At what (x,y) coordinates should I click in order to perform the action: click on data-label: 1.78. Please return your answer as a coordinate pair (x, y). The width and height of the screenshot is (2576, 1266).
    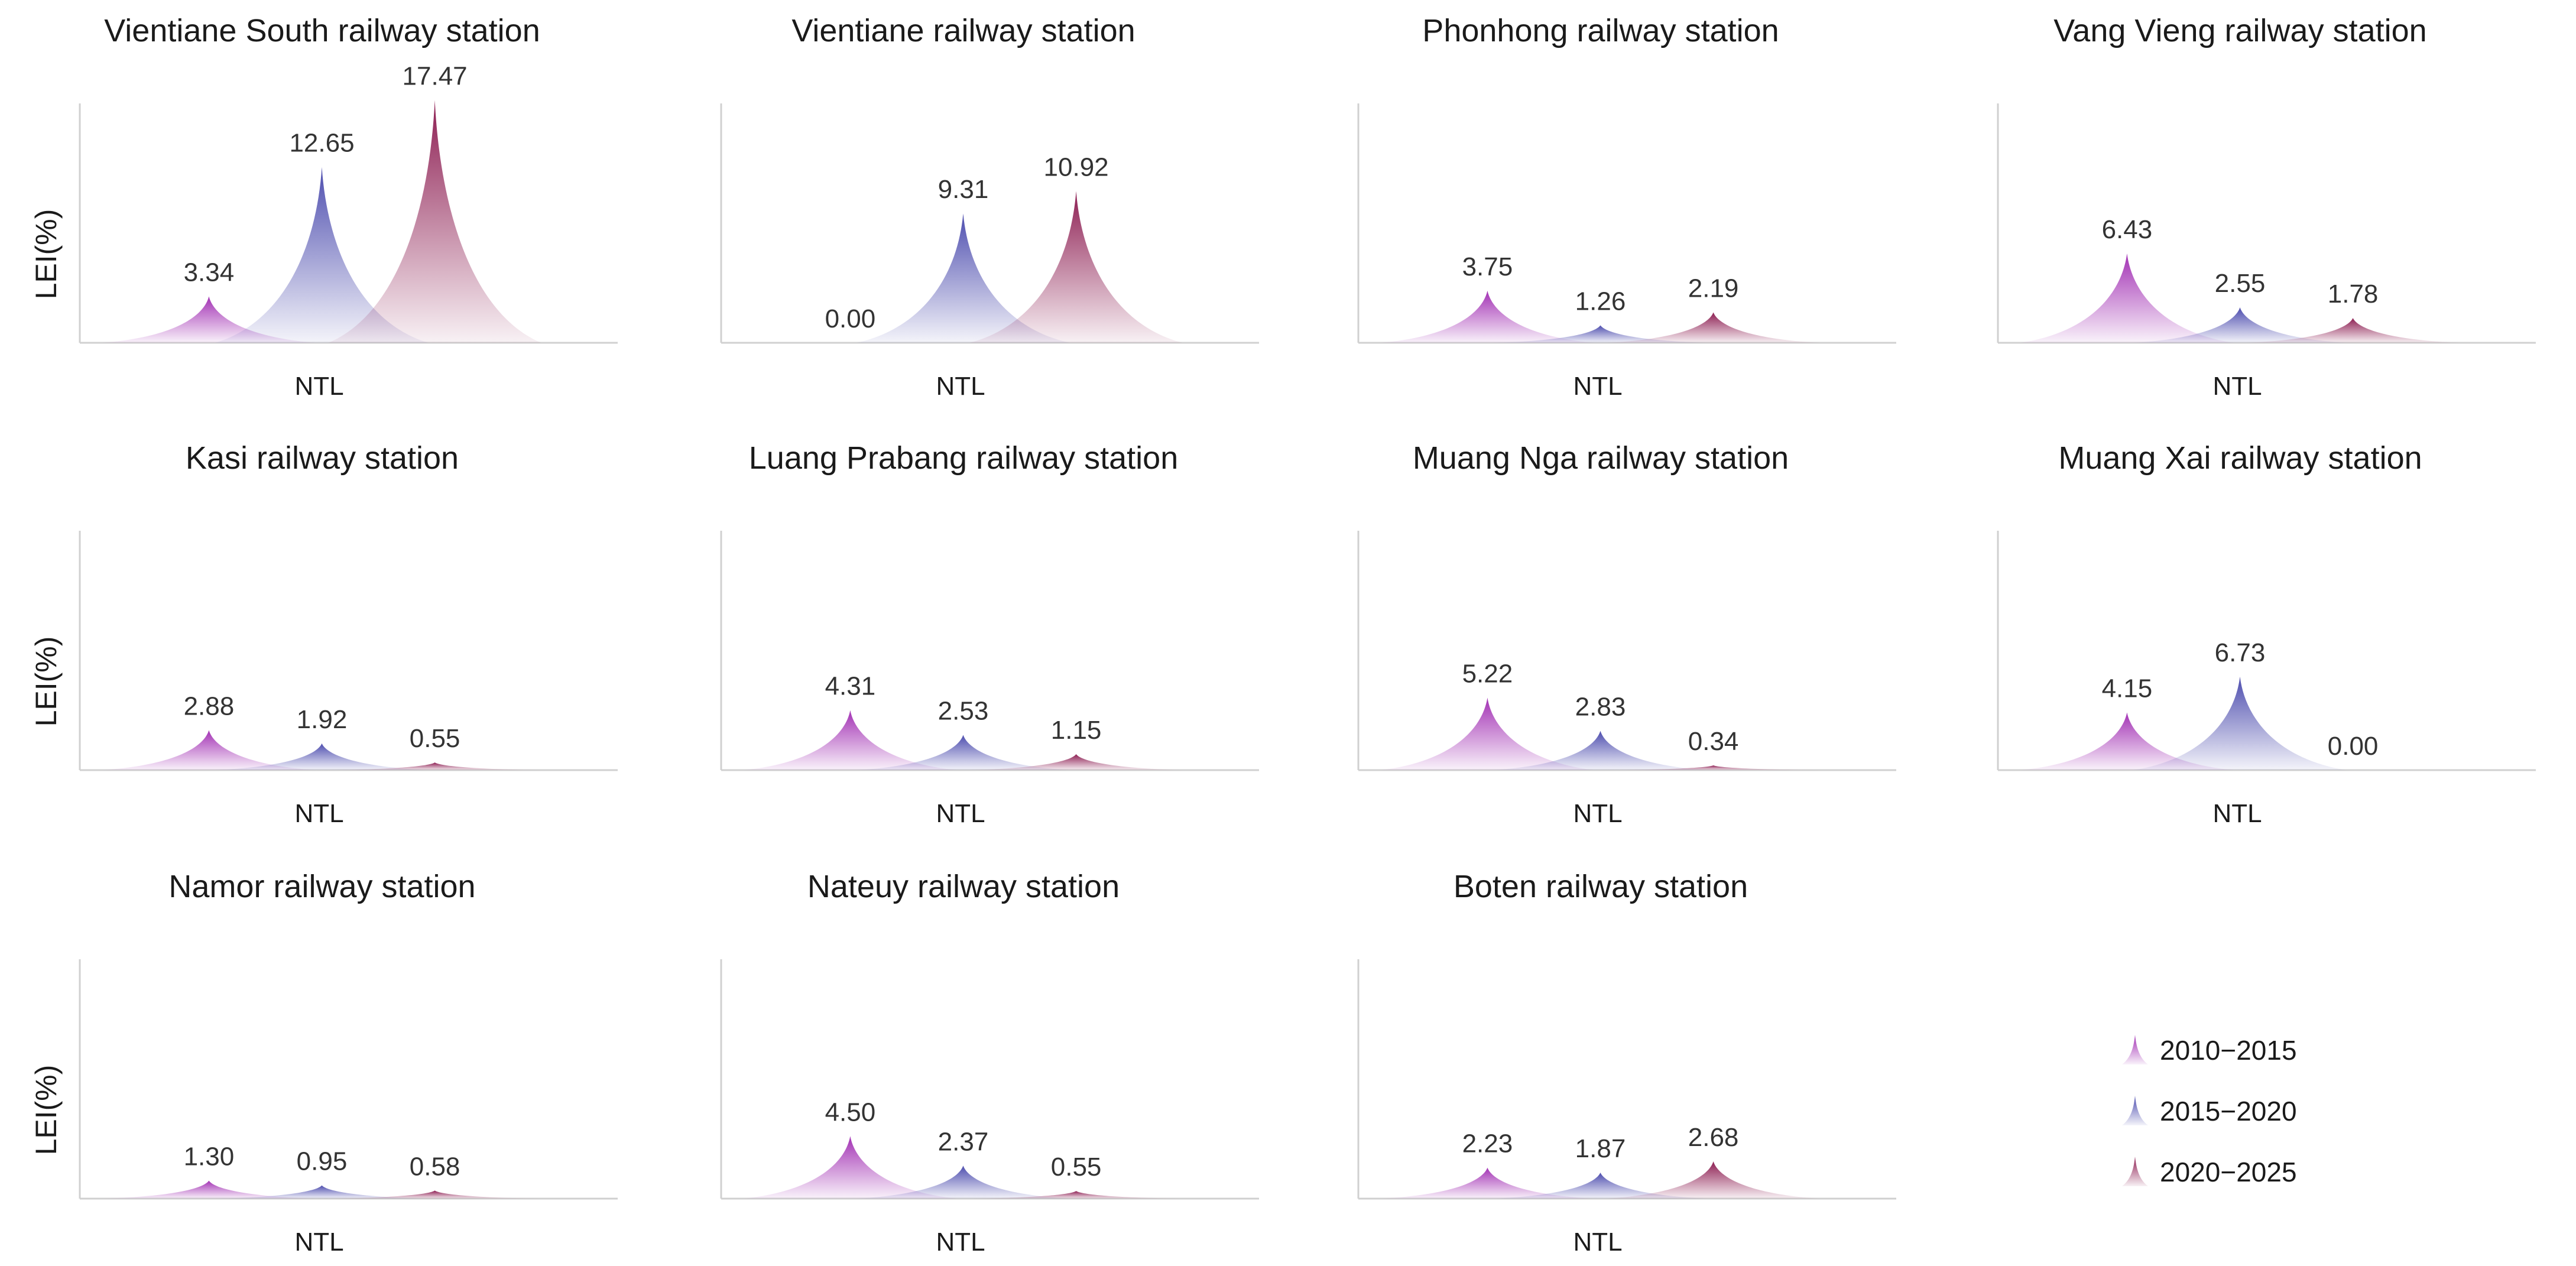
    Looking at the image, I should click on (2353, 294).